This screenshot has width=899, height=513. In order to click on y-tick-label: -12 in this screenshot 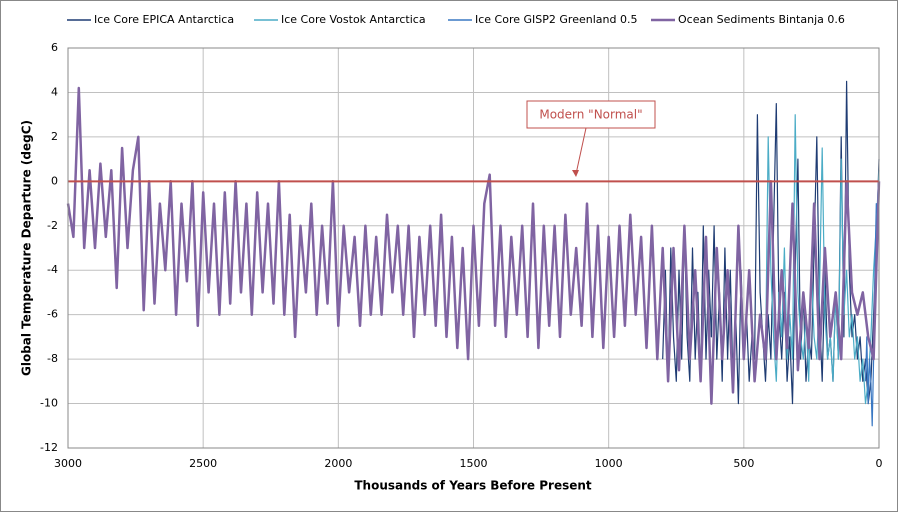, I will do `click(49, 447)`.